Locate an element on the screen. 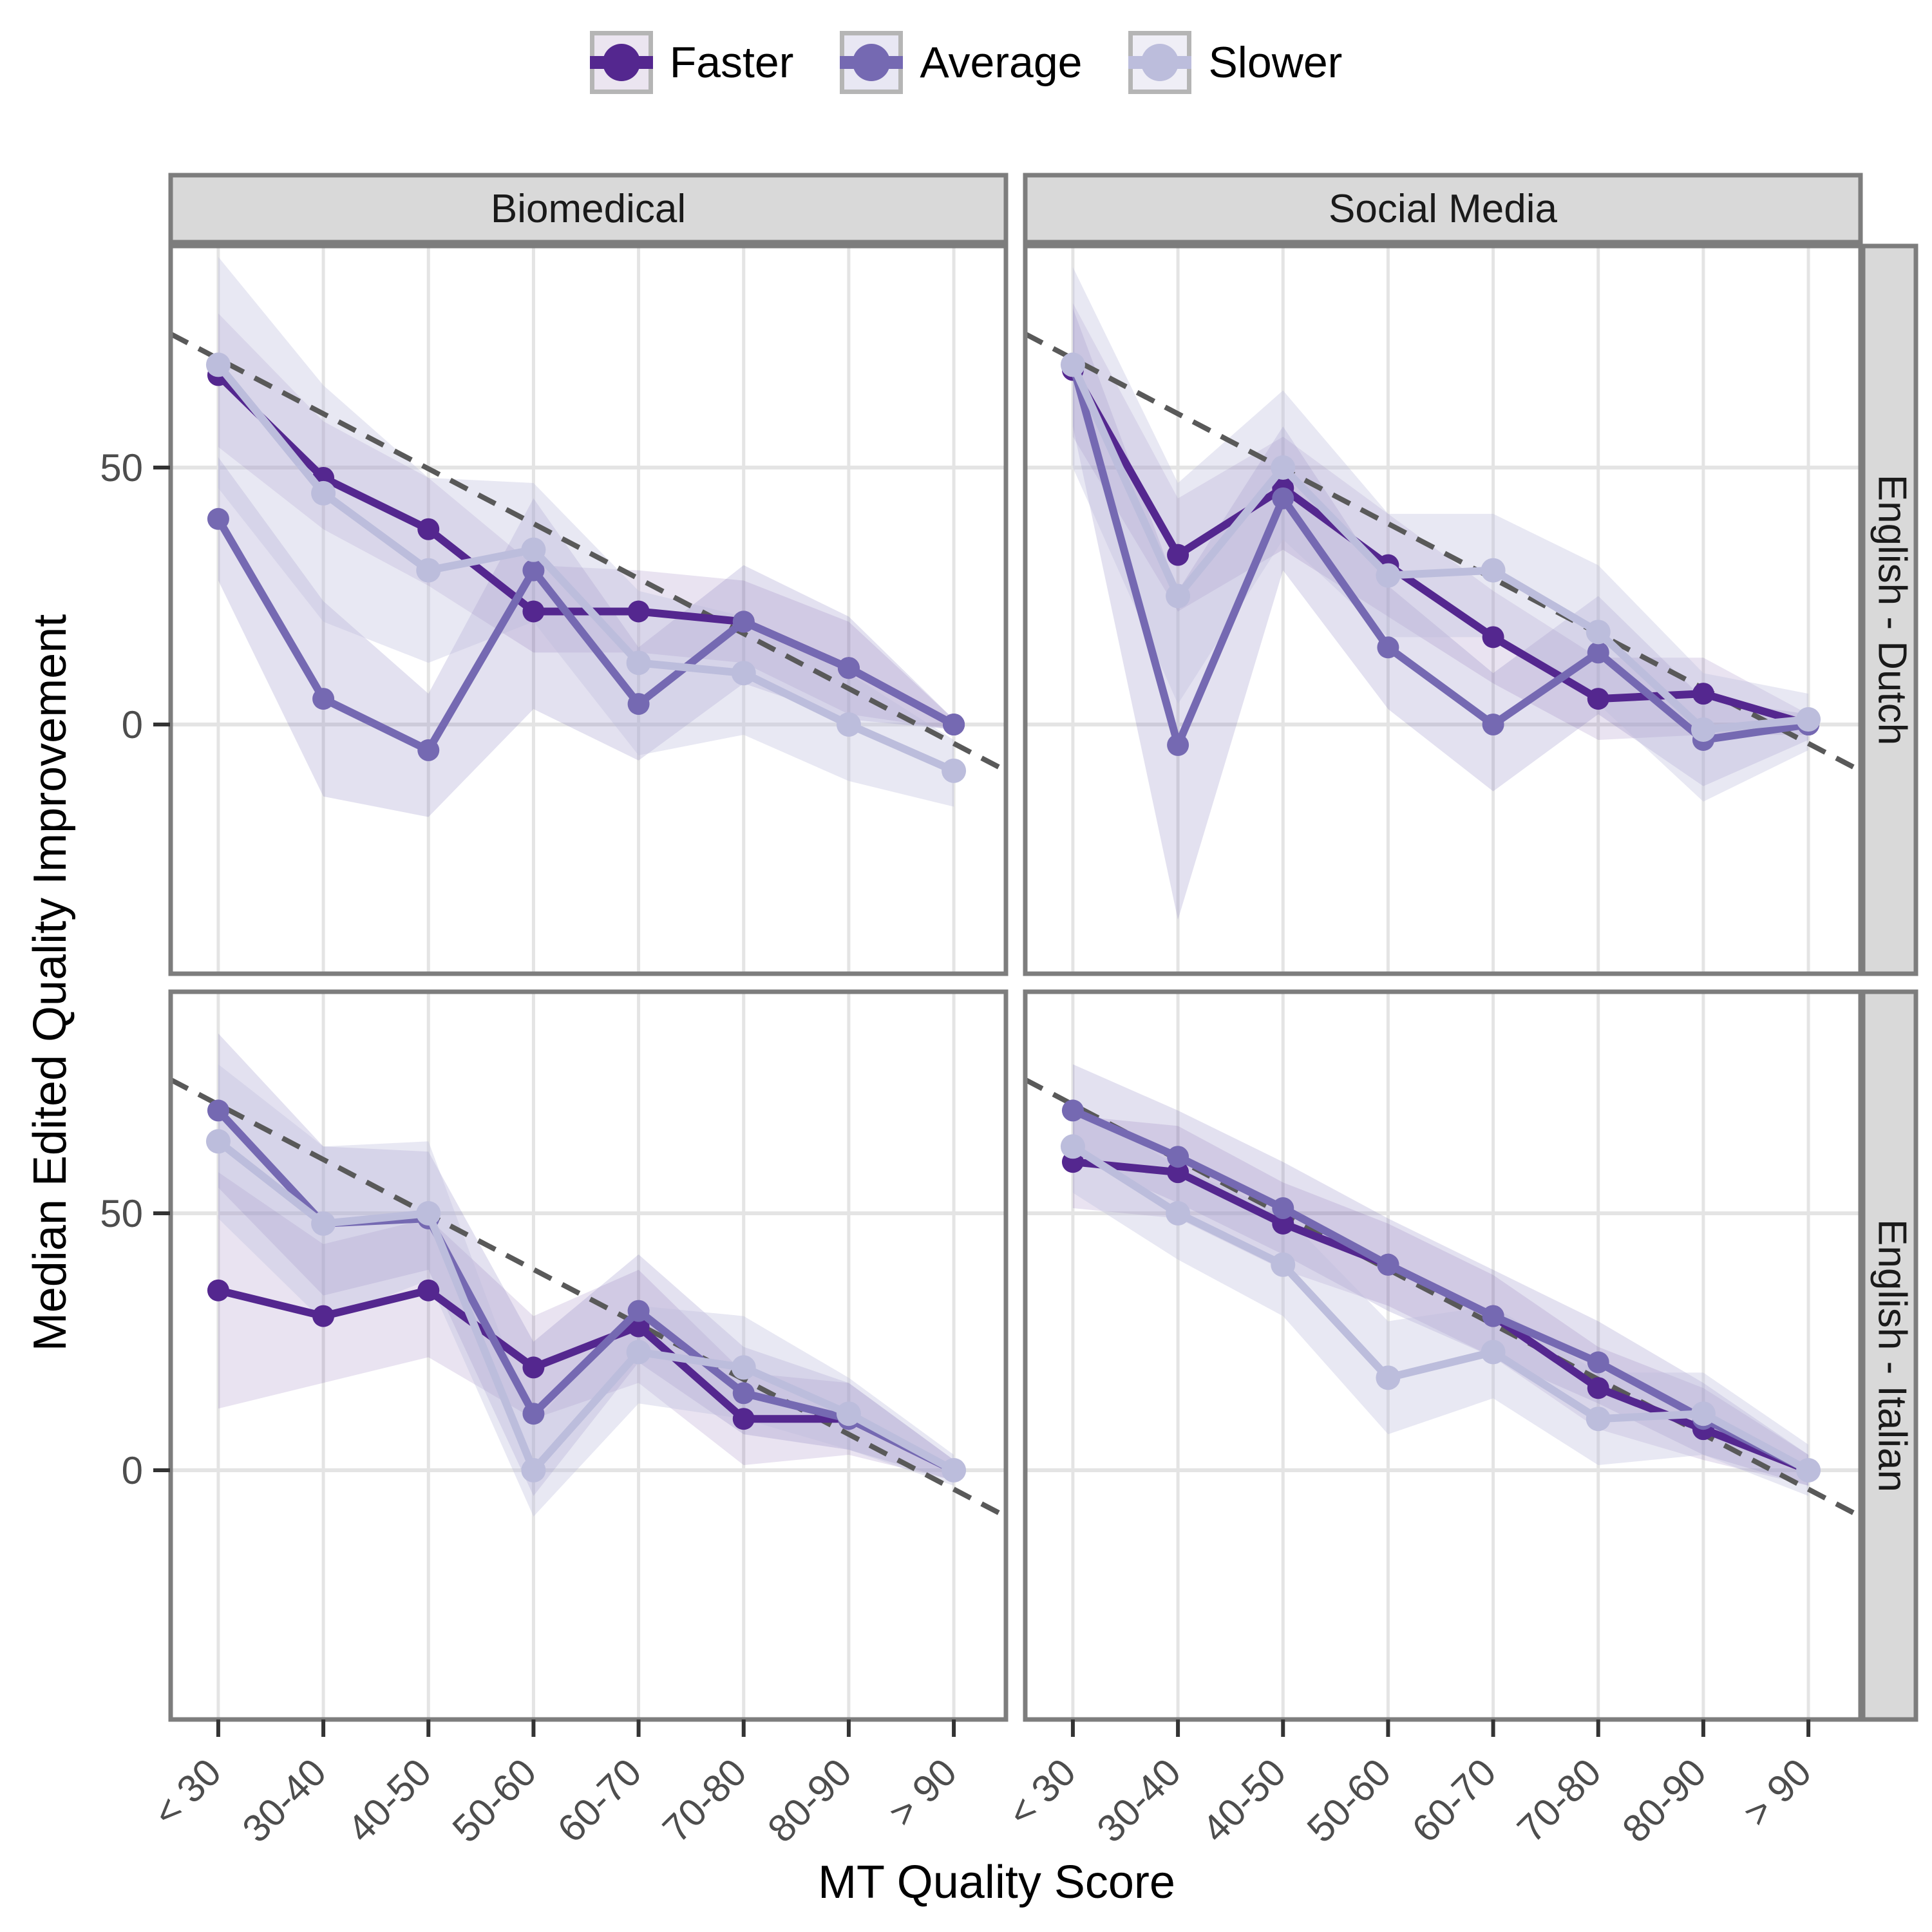  y-axis-title: Median Edited Quality Improvement is located at coordinates (50, 983).